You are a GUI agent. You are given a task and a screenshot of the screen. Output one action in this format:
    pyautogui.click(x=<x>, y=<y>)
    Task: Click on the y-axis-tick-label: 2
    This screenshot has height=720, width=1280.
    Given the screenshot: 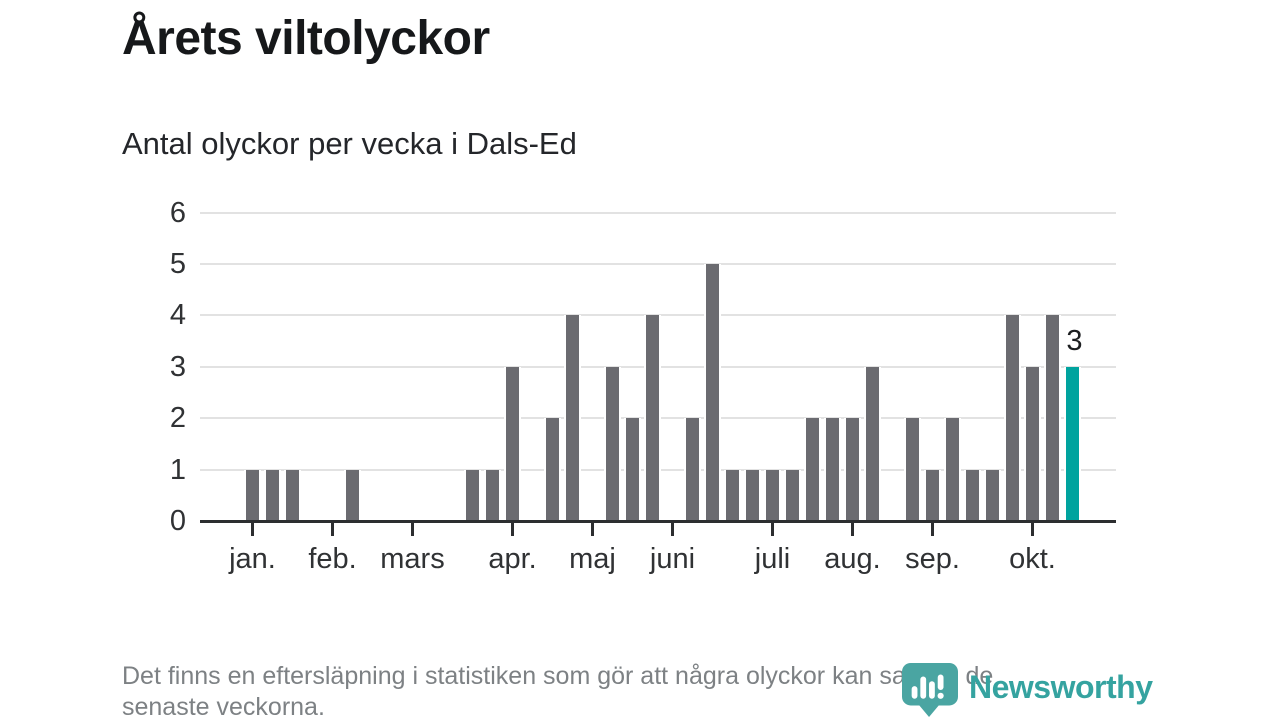 What is the action you would take?
    pyautogui.click(x=177, y=418)
    